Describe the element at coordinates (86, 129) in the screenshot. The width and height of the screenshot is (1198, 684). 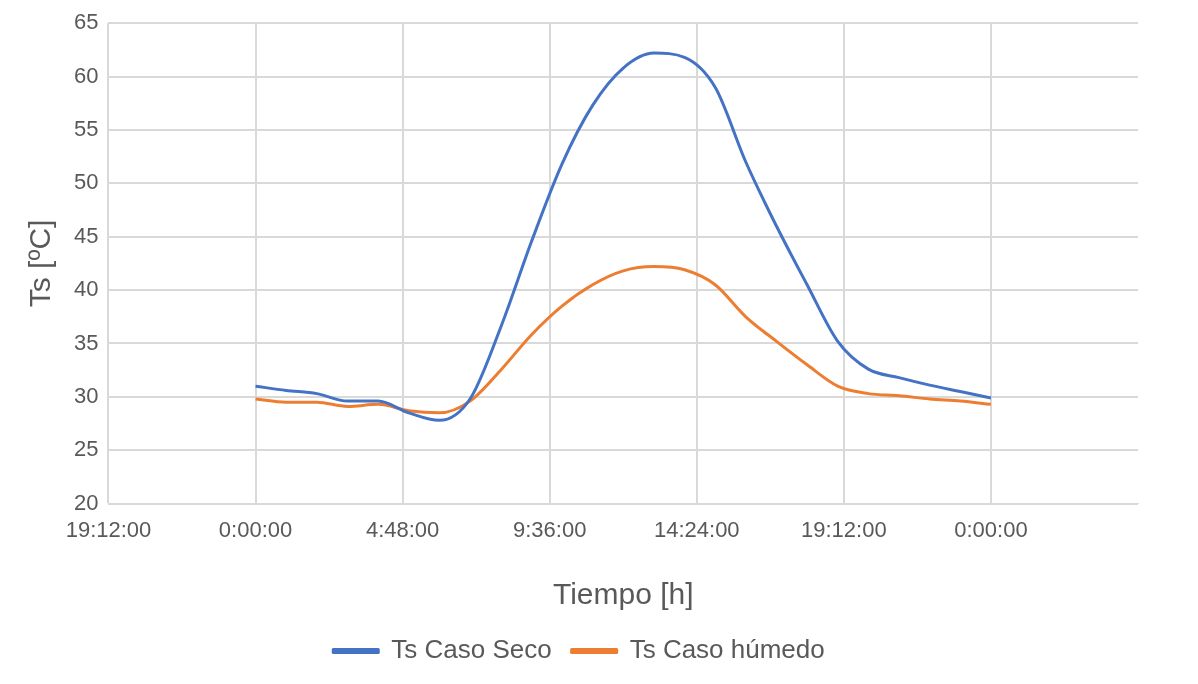
I see `y-tick-label: 55` at that location.